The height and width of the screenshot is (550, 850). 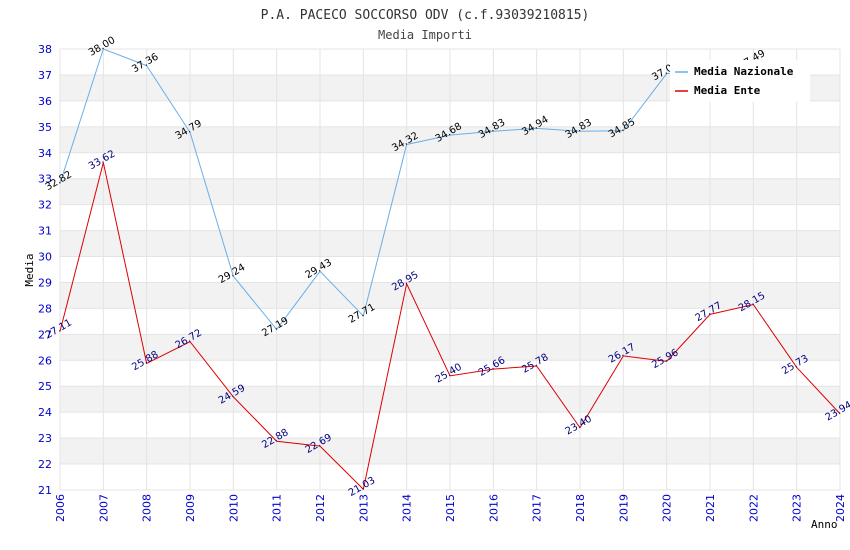 What do you see at coordinates (29, 269) in the screenshot?
I see `y-axis-label: Media` at bounding box center [29, 269].